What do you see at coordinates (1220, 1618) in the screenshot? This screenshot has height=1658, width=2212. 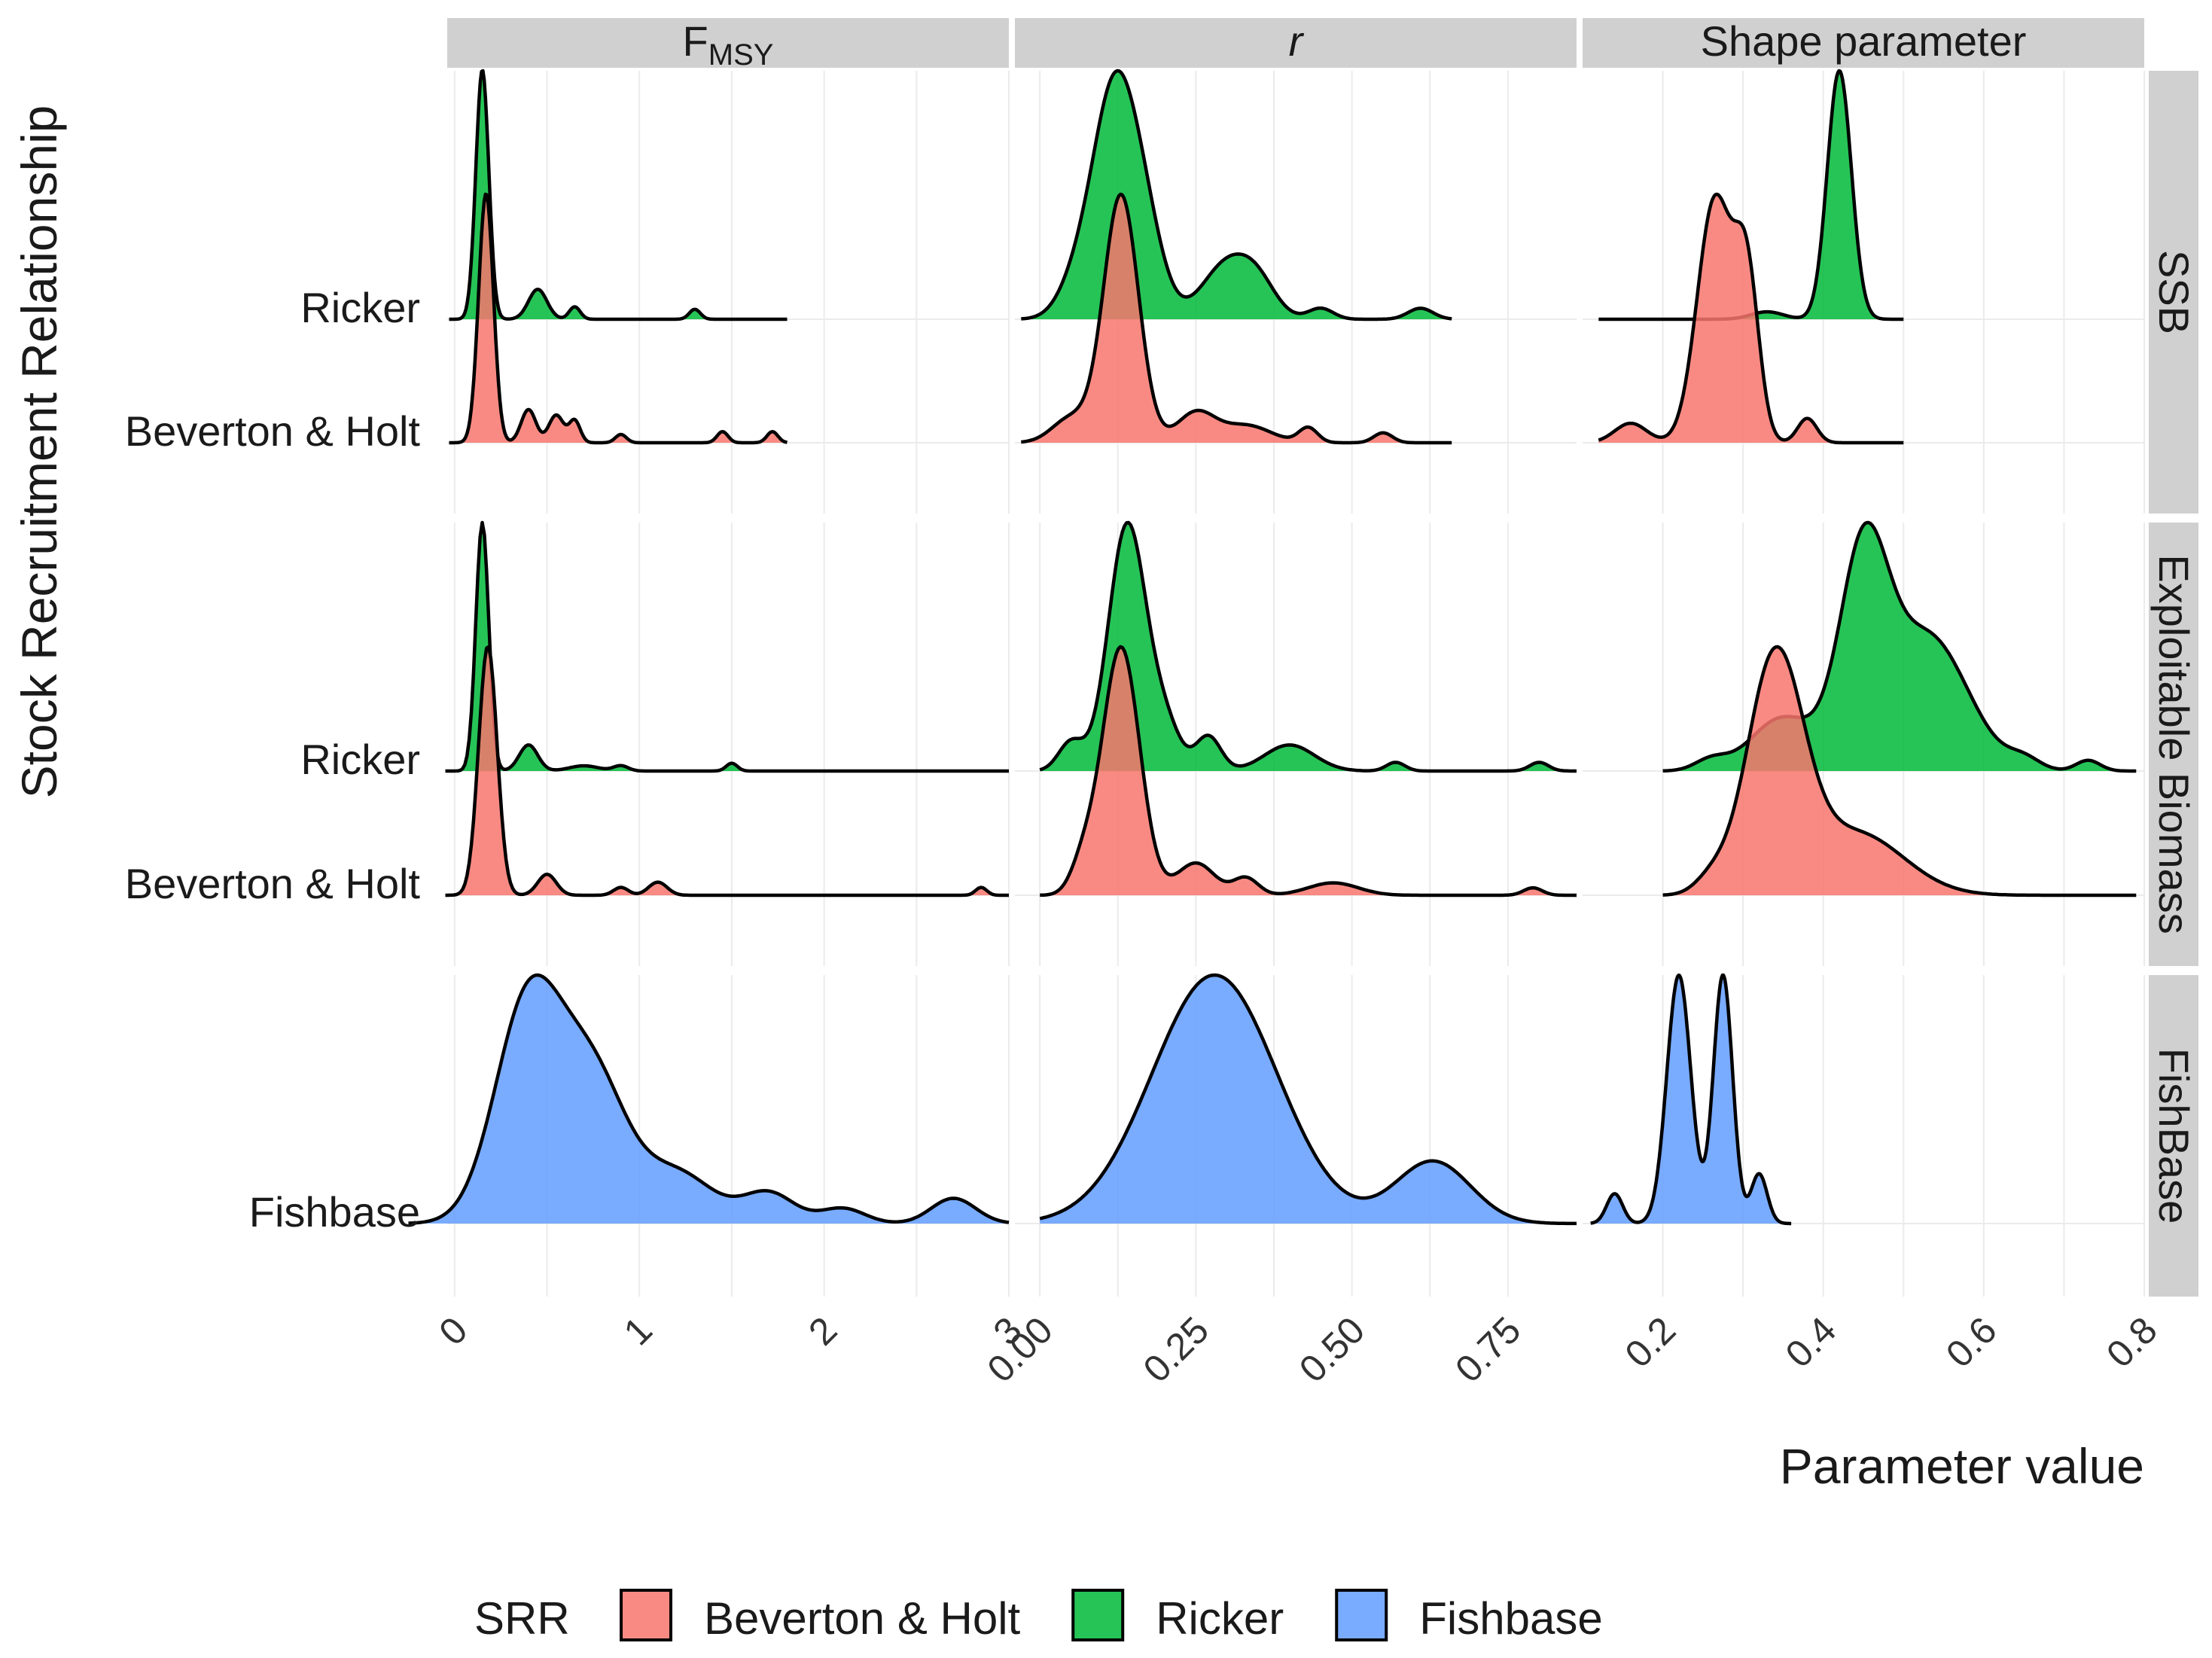 I see `legend-label: Ricker` at bounding box center [1220, 1618].